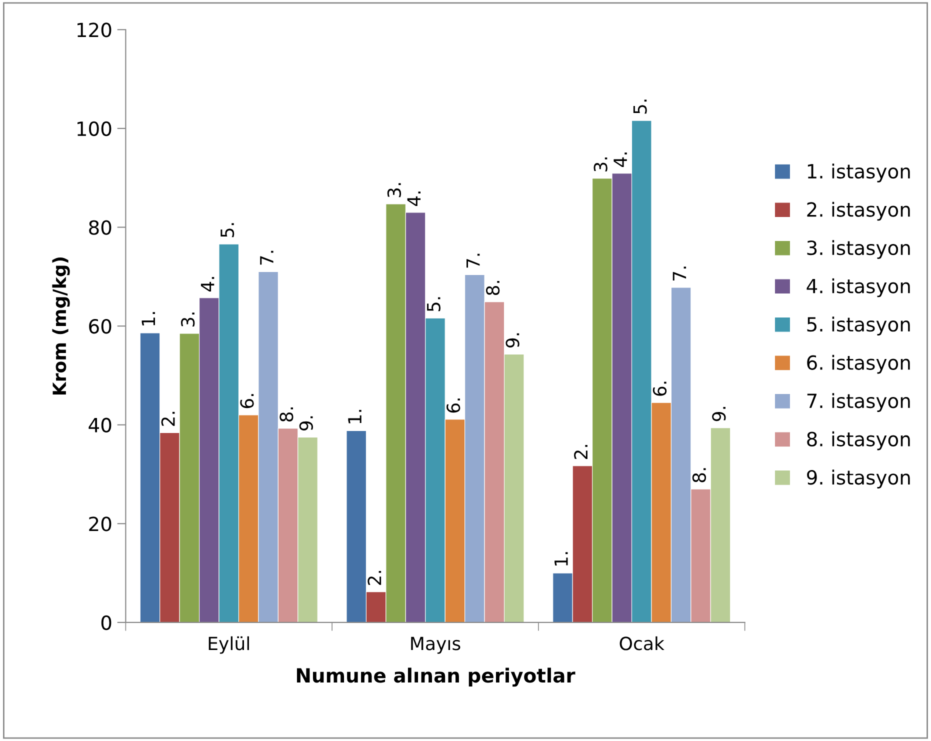  What do you see at coordinates (858, 440) in the screenshot?
I see `legend-label: 8. istasyon` at bounding box center [858, 440].